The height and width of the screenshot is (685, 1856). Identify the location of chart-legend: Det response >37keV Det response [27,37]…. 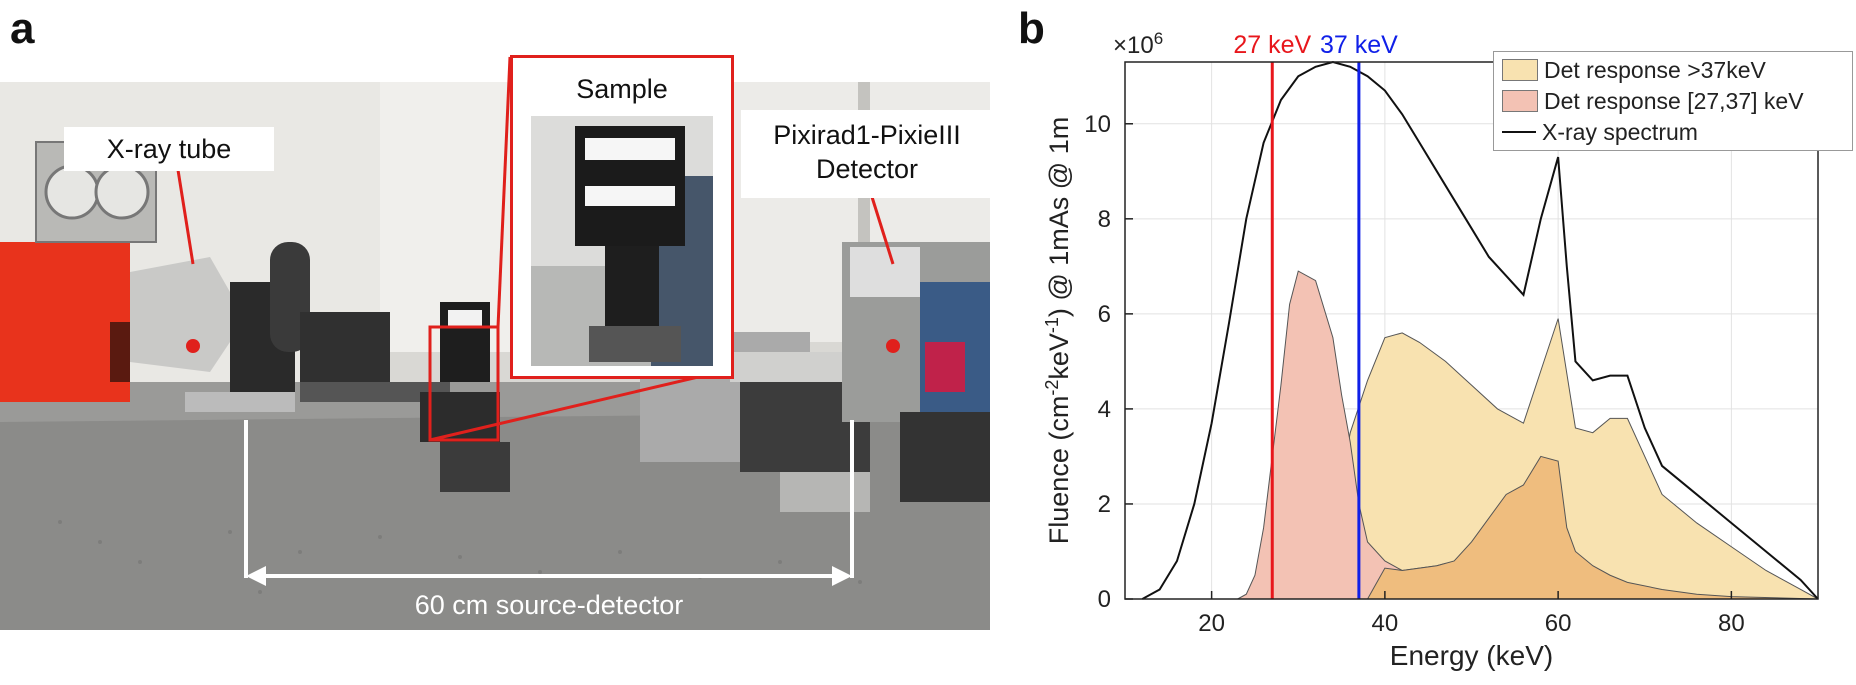
(1673, 101).